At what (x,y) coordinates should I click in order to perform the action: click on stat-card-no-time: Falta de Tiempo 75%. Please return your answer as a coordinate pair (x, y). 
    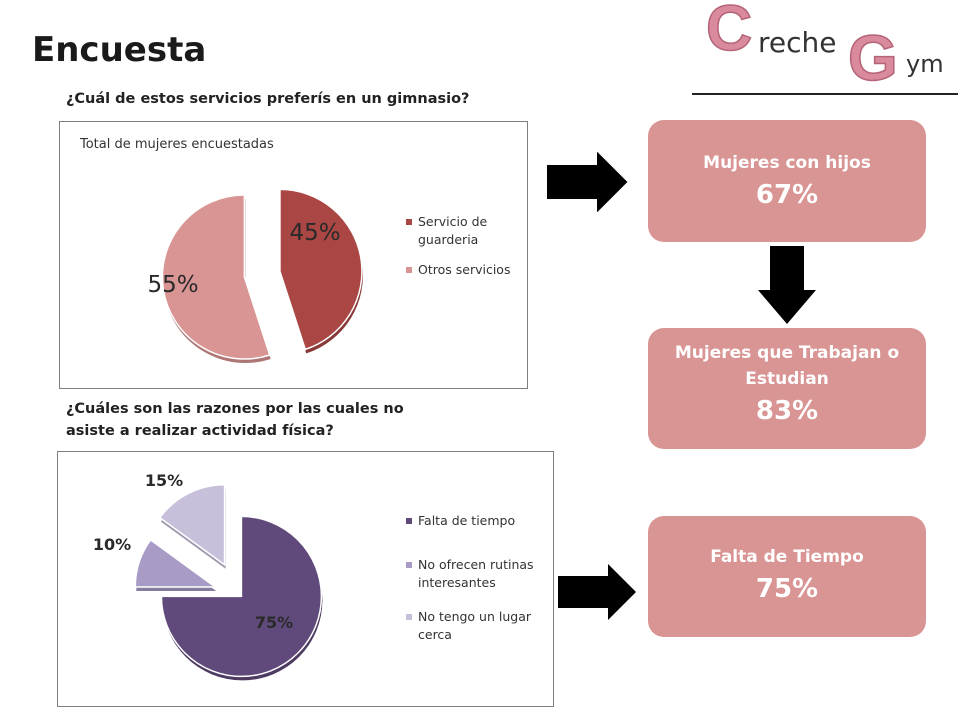
    Looking at the image, I should click on (787, 576).